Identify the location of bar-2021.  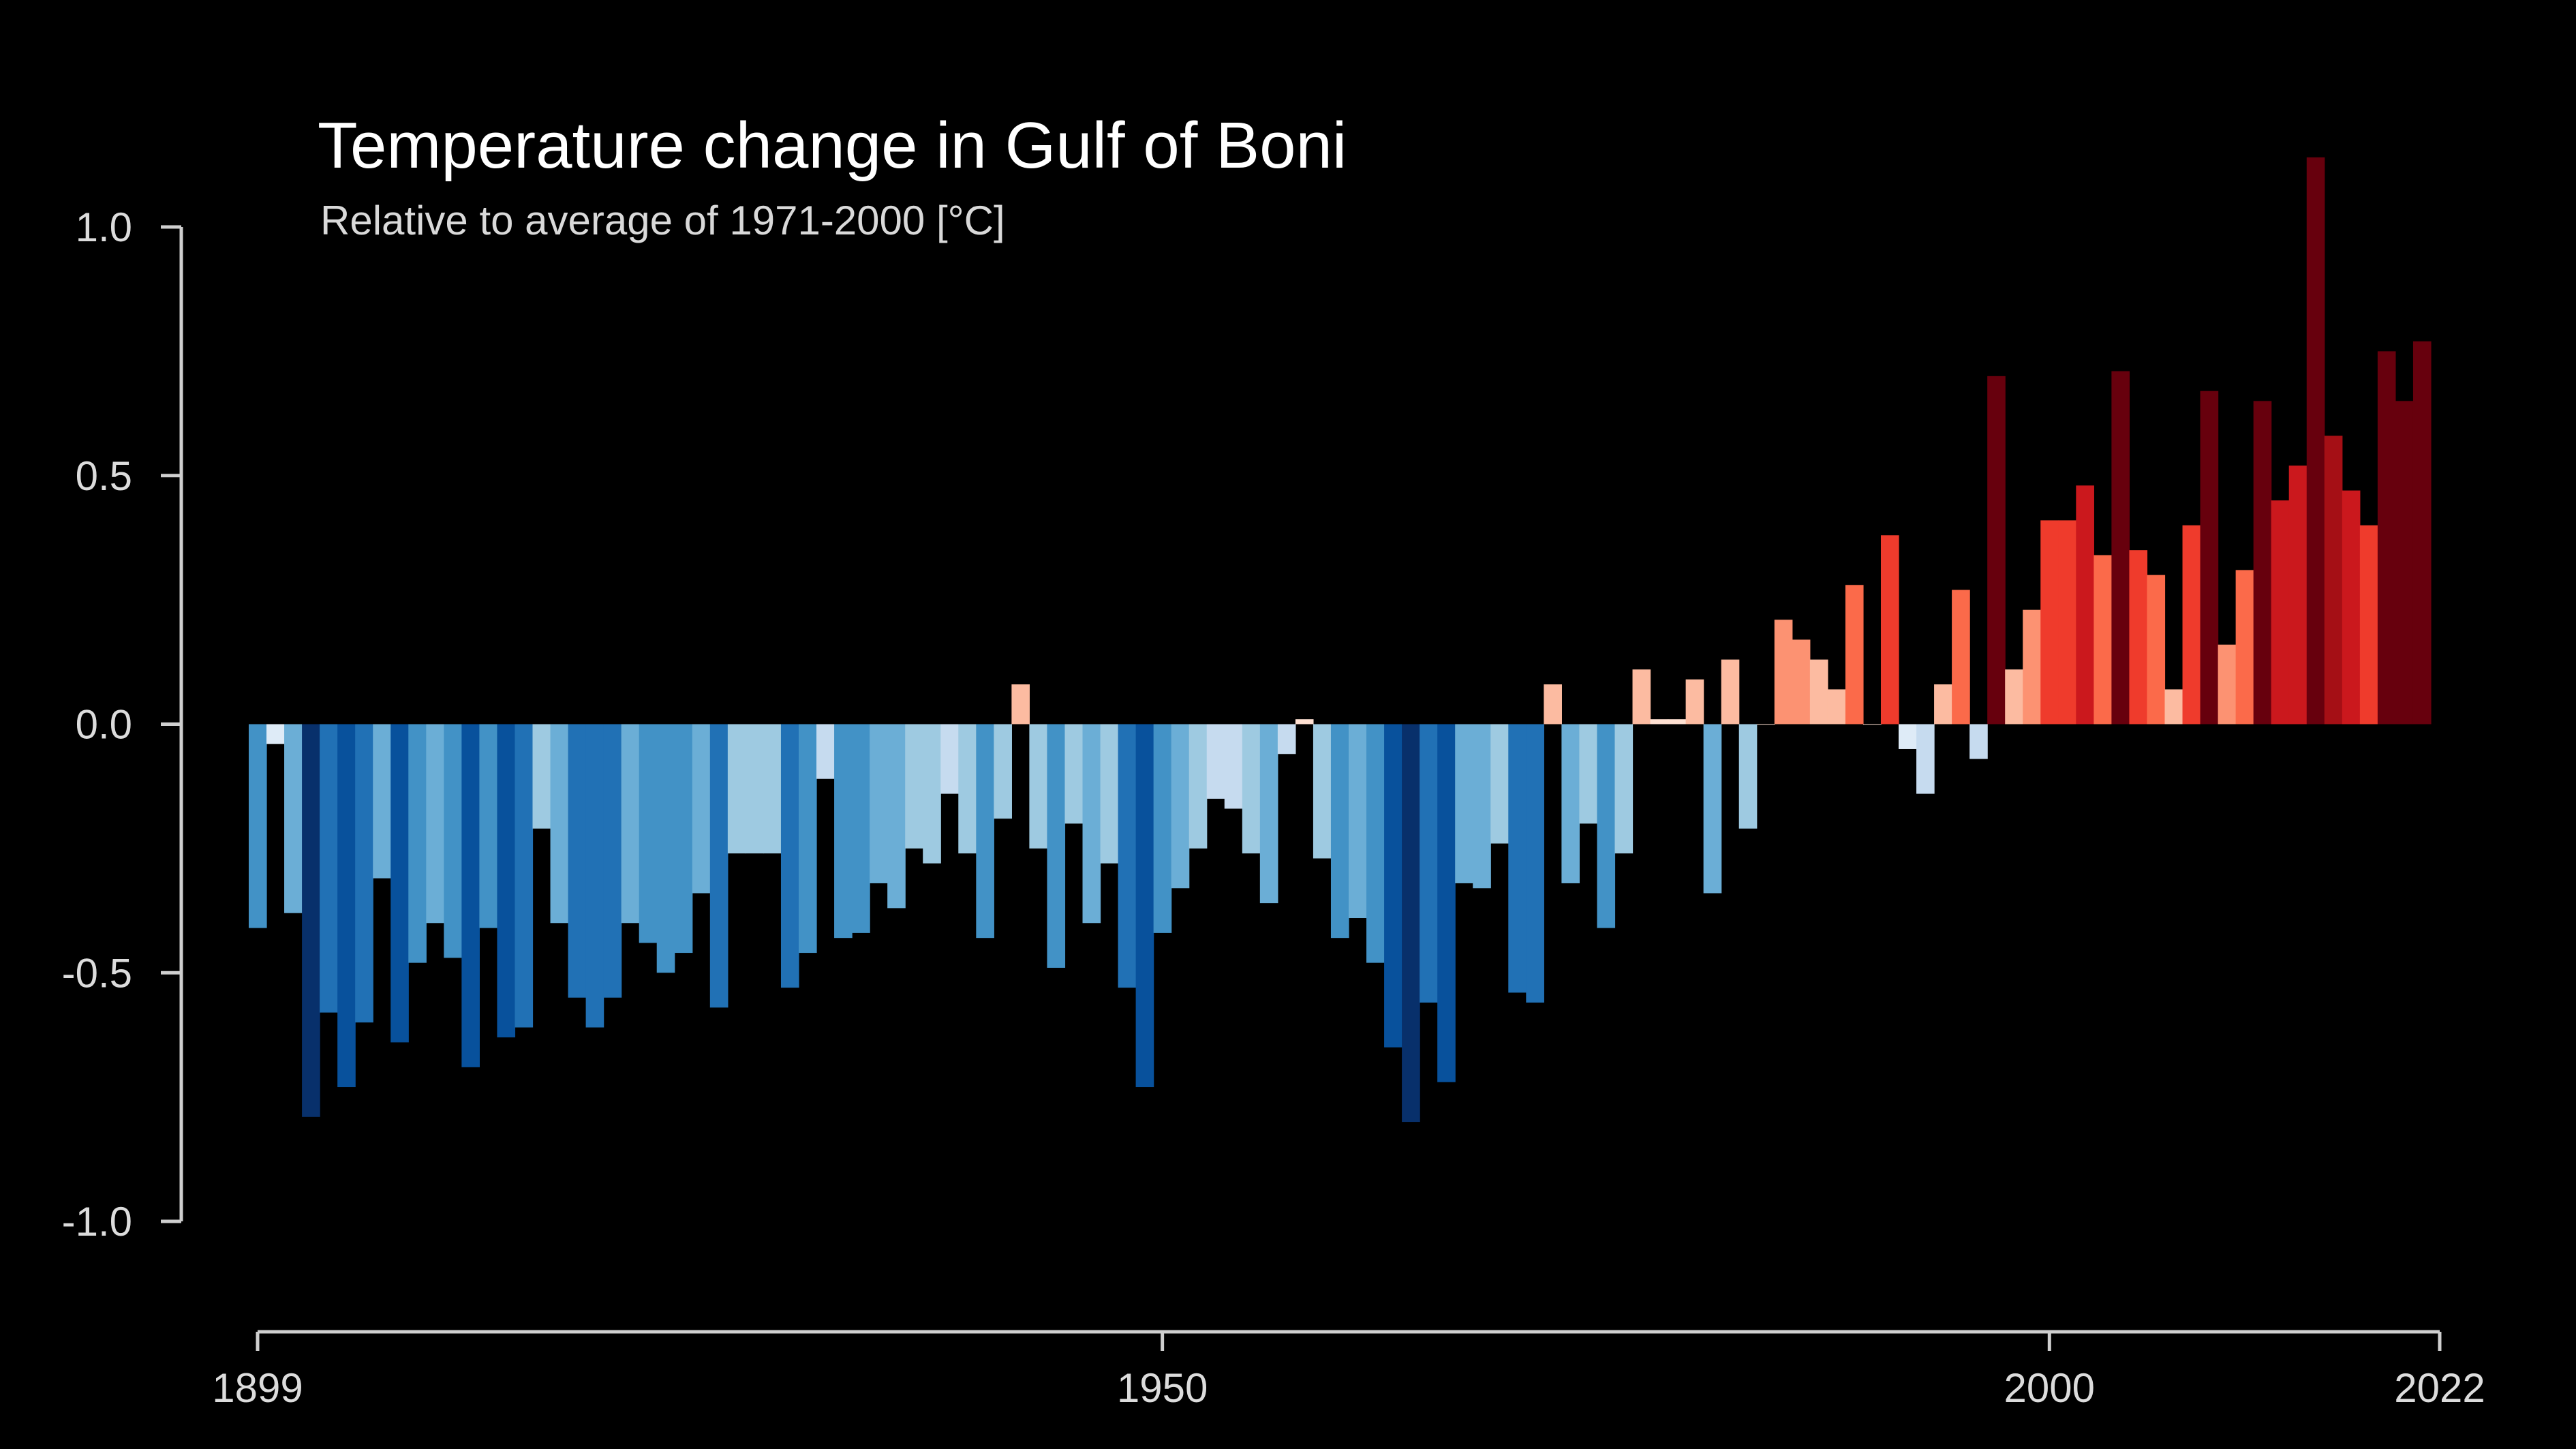
(2422, 533).